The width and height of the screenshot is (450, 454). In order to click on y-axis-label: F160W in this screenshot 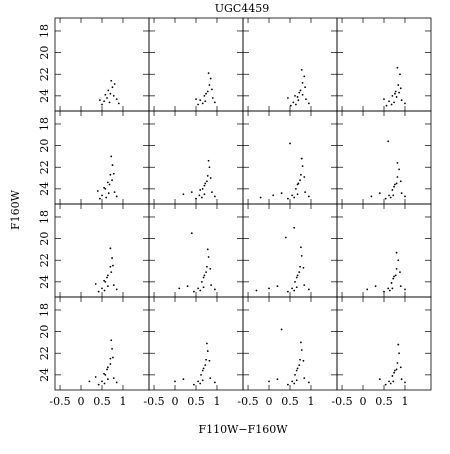, I will do `click(15, 209)`.